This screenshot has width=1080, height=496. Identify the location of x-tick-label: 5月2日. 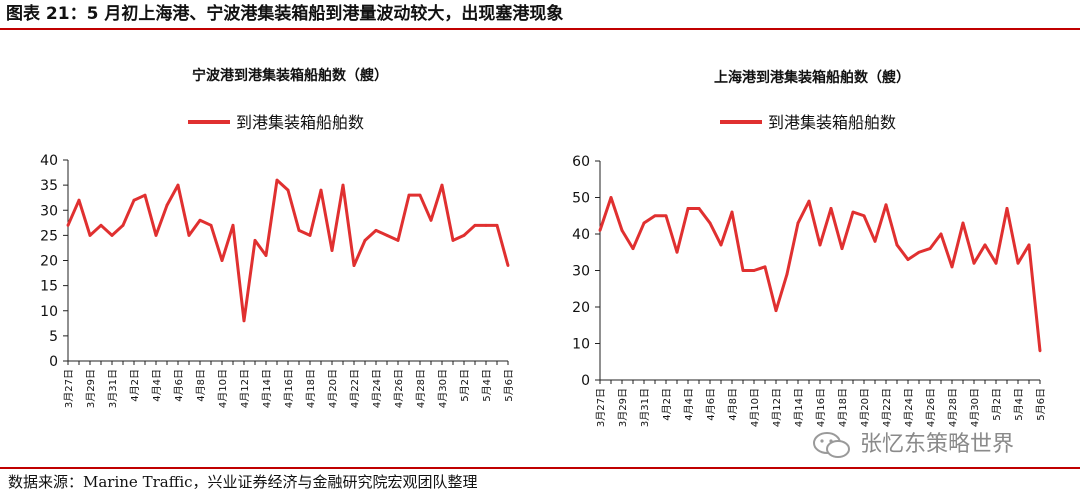
(465, 385).